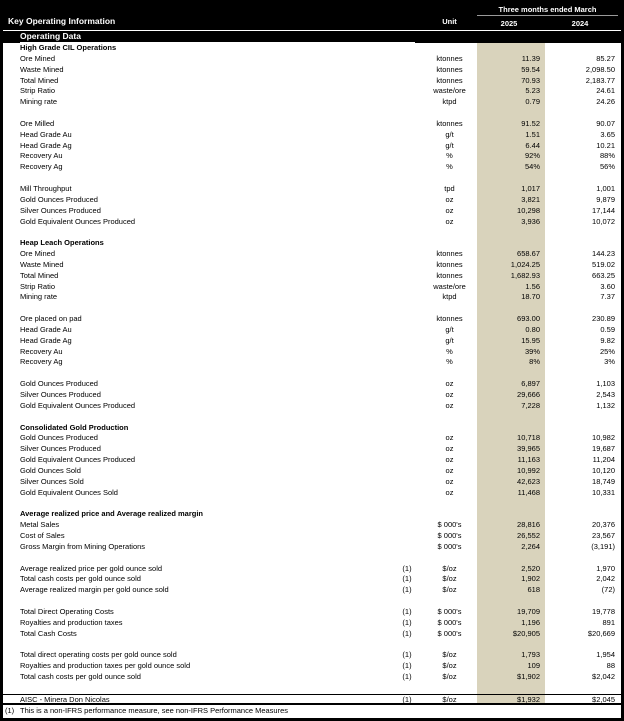 This screenshot has width=624, height=721. What do you see at coordinates (312, 103) in the screenshot?
I see `table-row: Mining rate ktpd 0.79 24.26` at bounding box center [312, 103].